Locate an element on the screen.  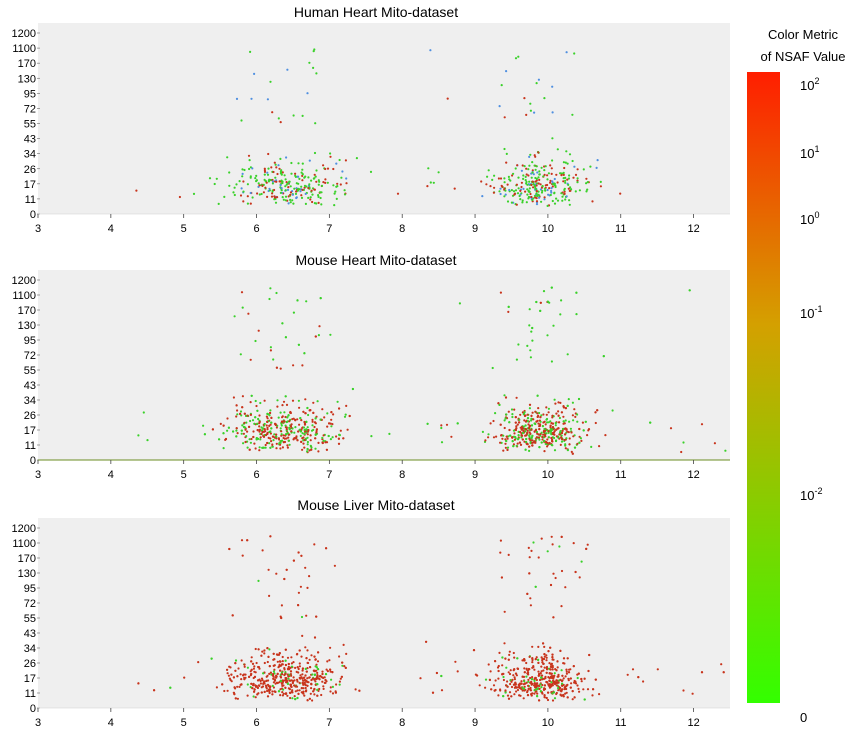
x-tick-label: 12 is located at coordinates (693, 723).